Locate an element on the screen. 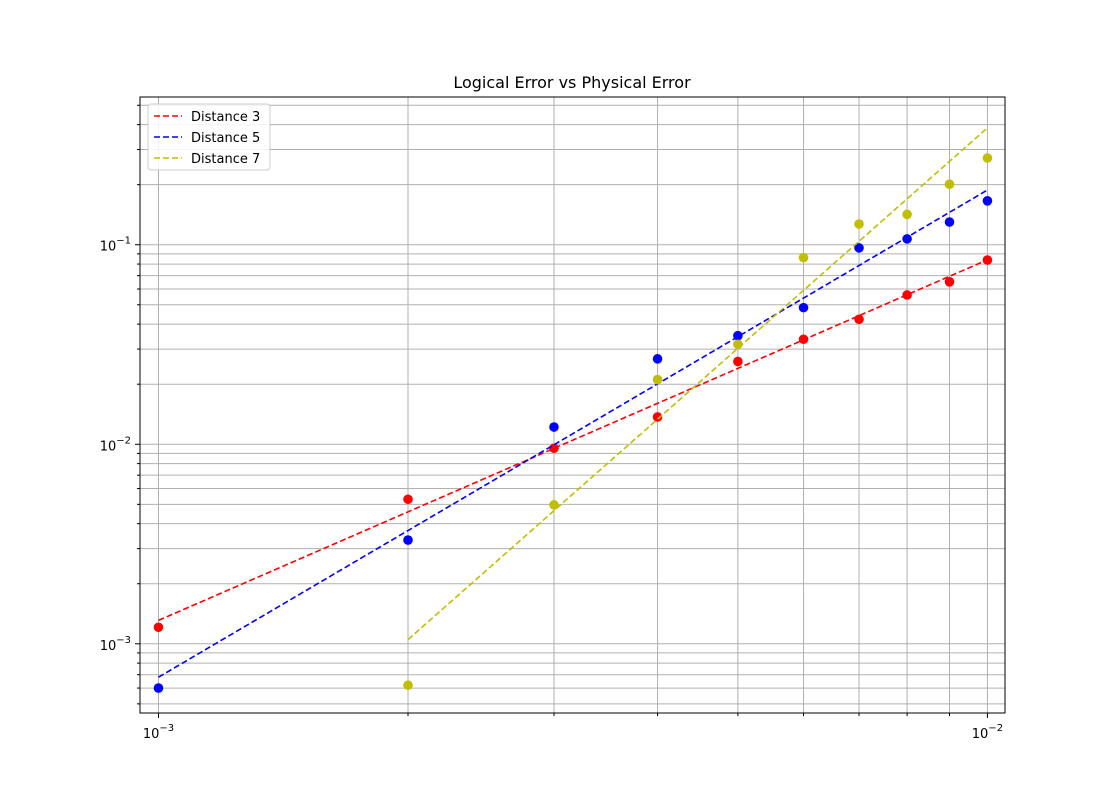 Image resolution: width=1117 pixels, height=801 pixels. x-tick-label-1: 10⁻² is located at coordinates (987, 732).